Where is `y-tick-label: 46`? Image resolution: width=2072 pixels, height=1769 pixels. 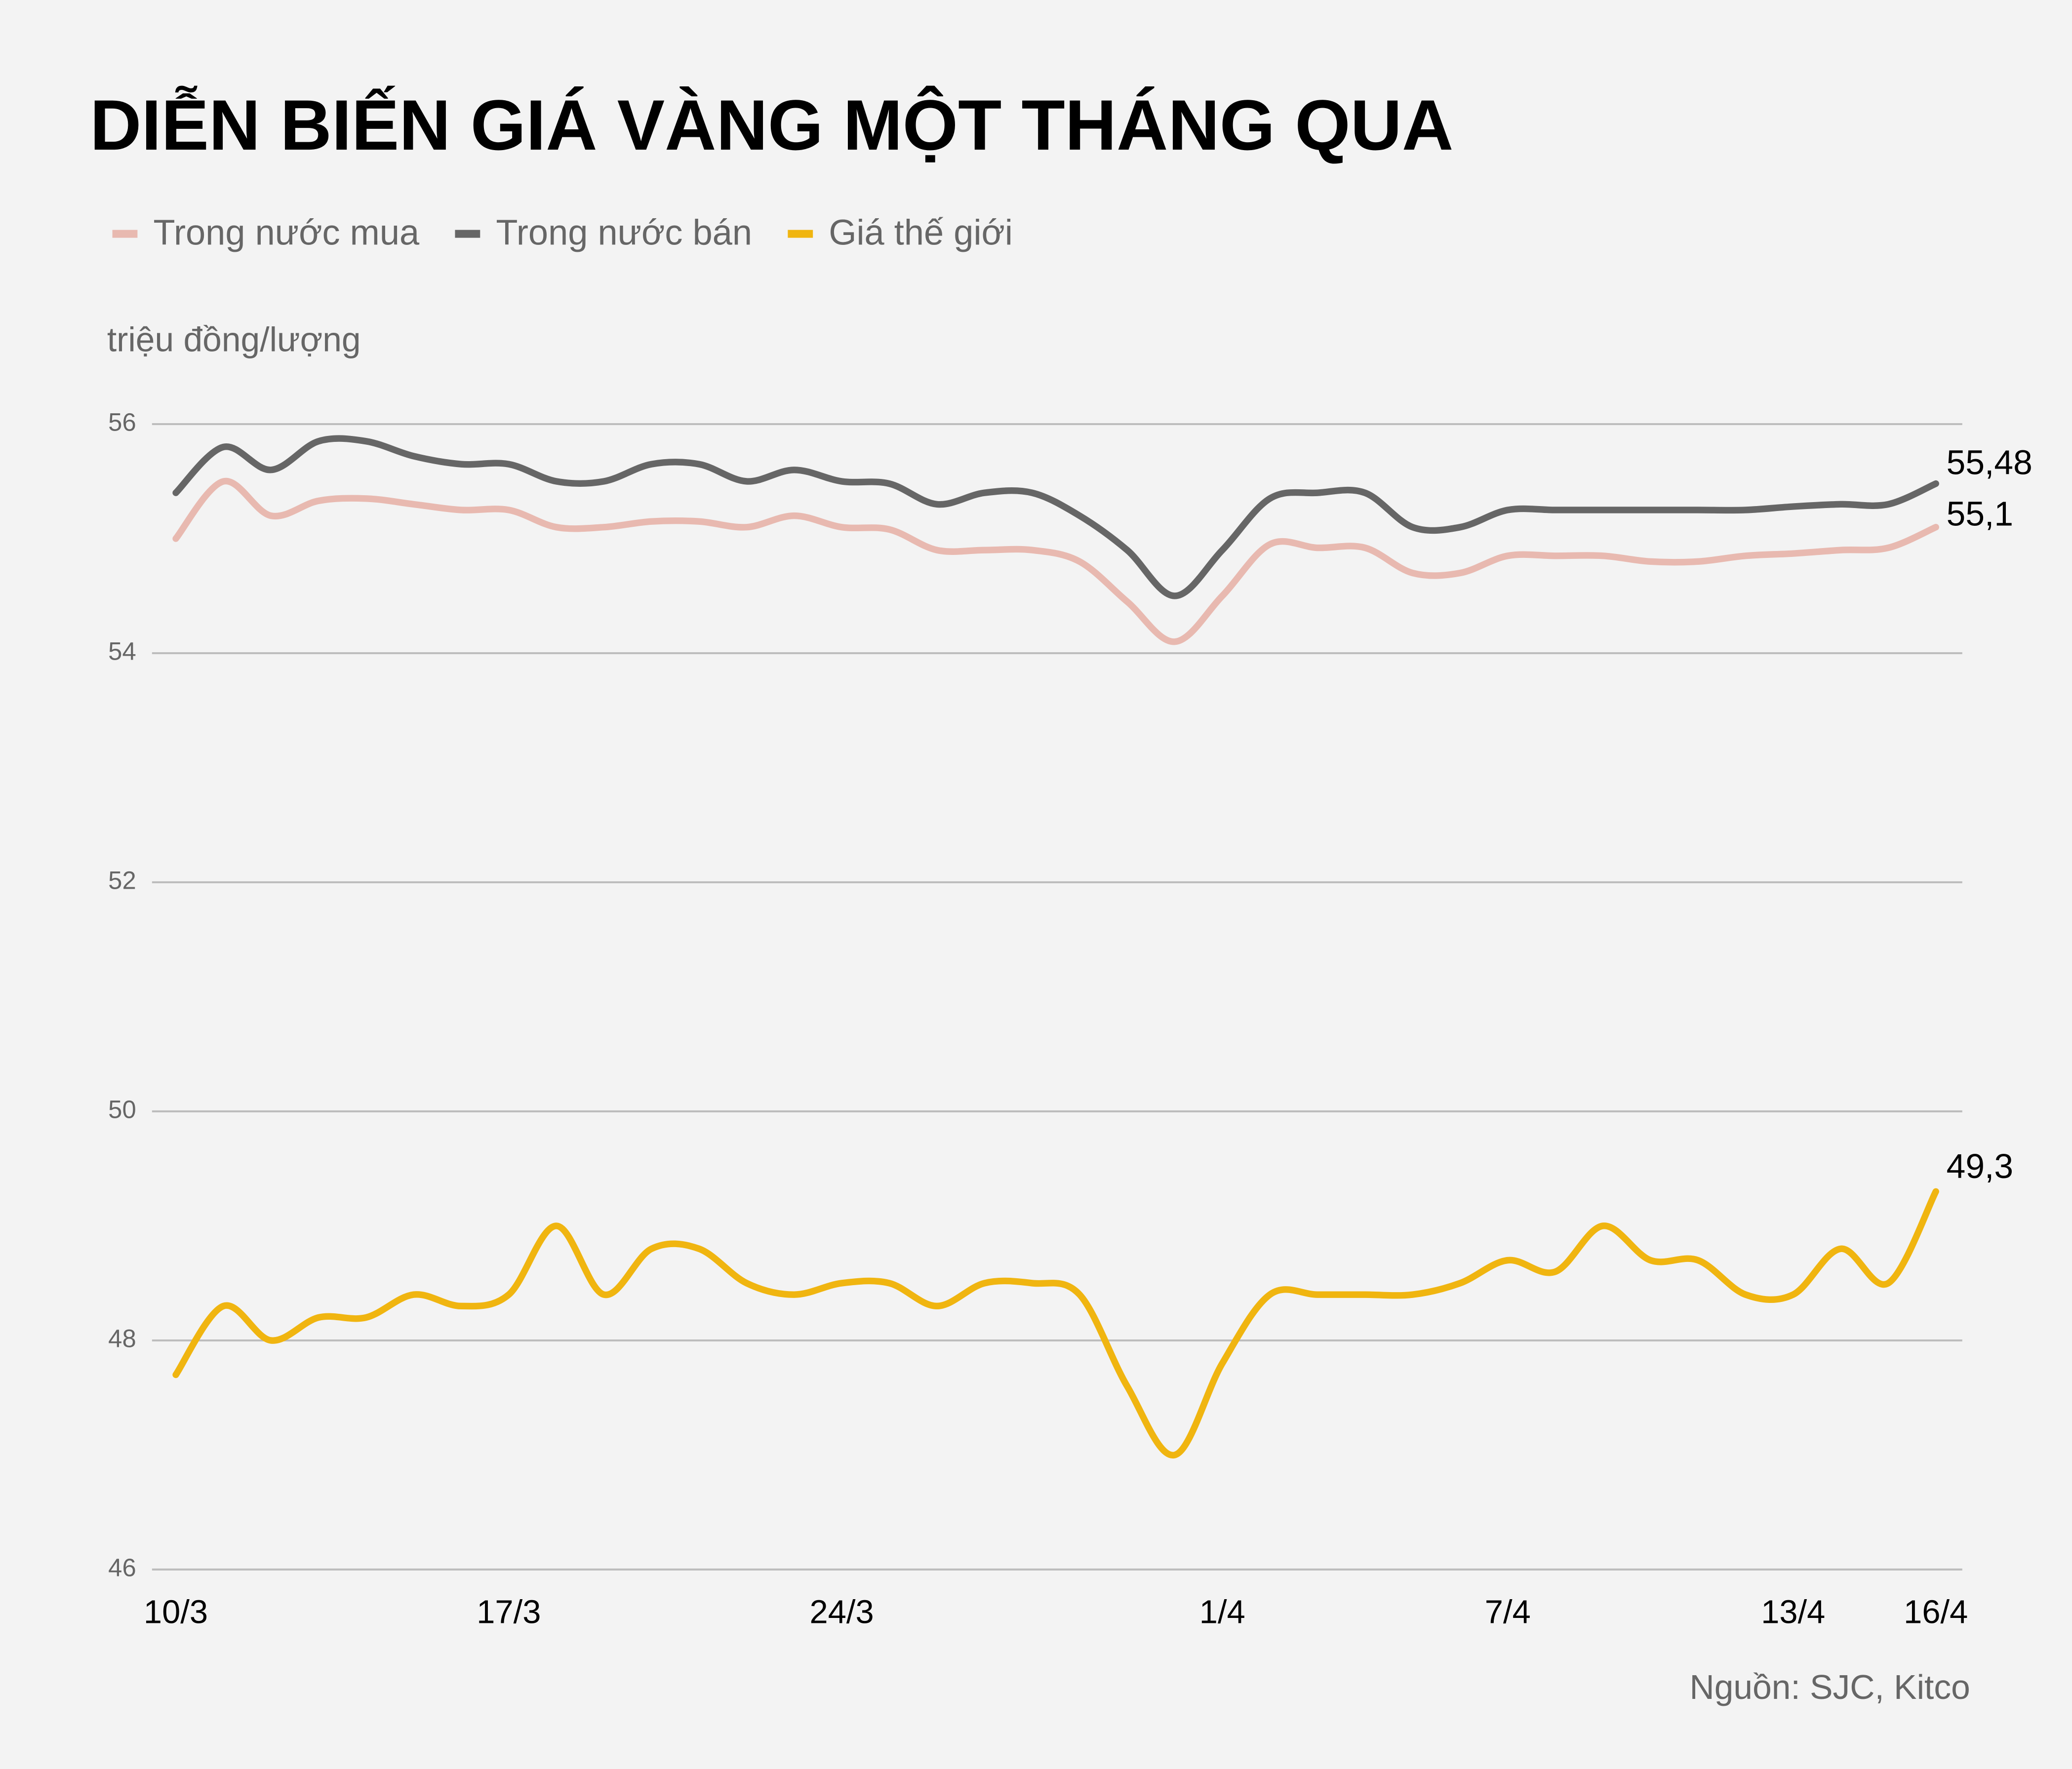 y-tick-label: 46 is located at coordinates (122, 1567).